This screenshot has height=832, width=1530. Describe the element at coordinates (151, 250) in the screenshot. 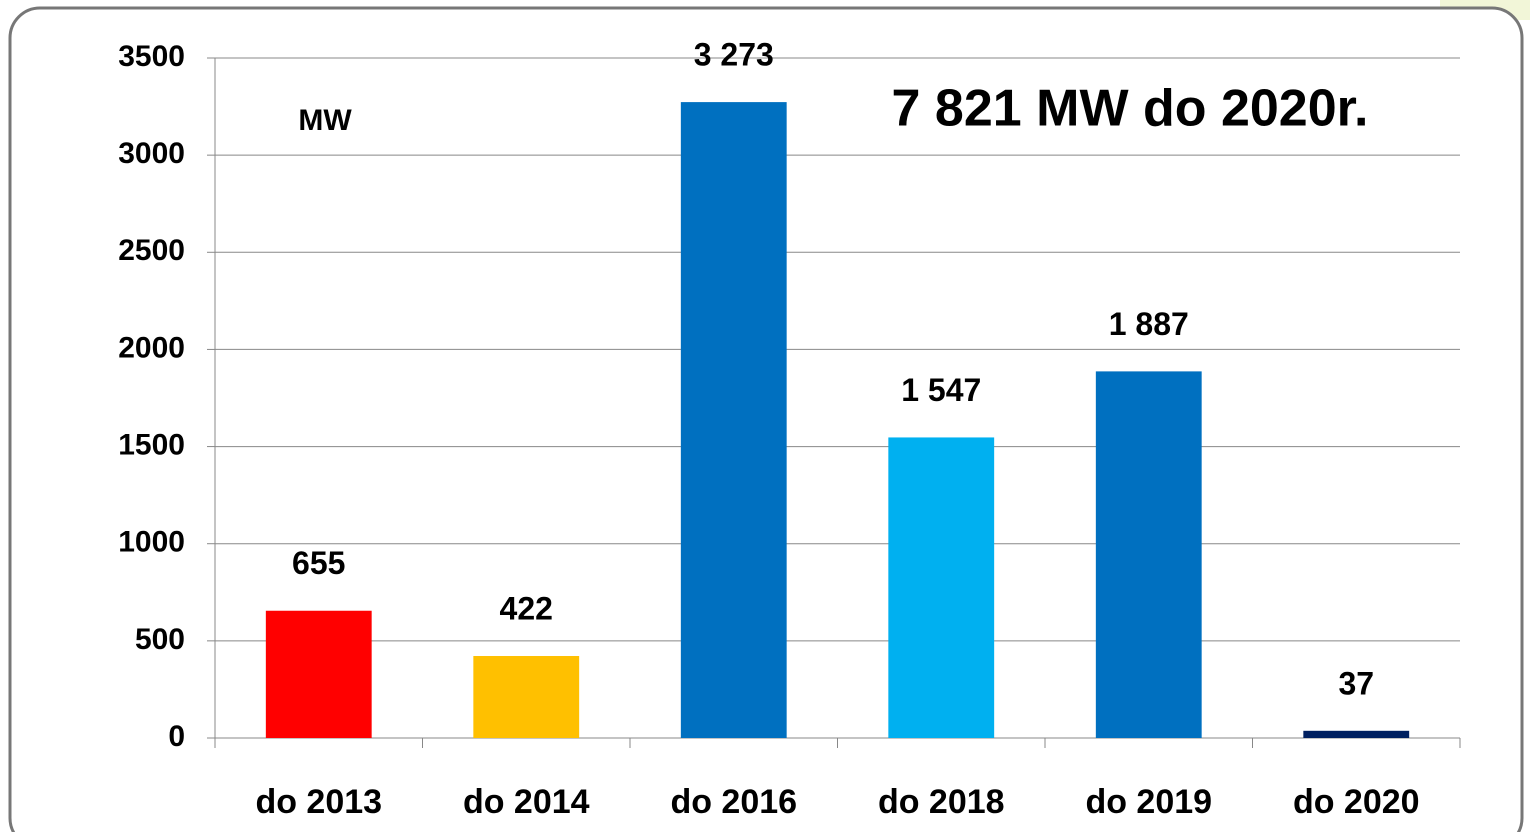

I see `y-tick-label: 2500` at that location.